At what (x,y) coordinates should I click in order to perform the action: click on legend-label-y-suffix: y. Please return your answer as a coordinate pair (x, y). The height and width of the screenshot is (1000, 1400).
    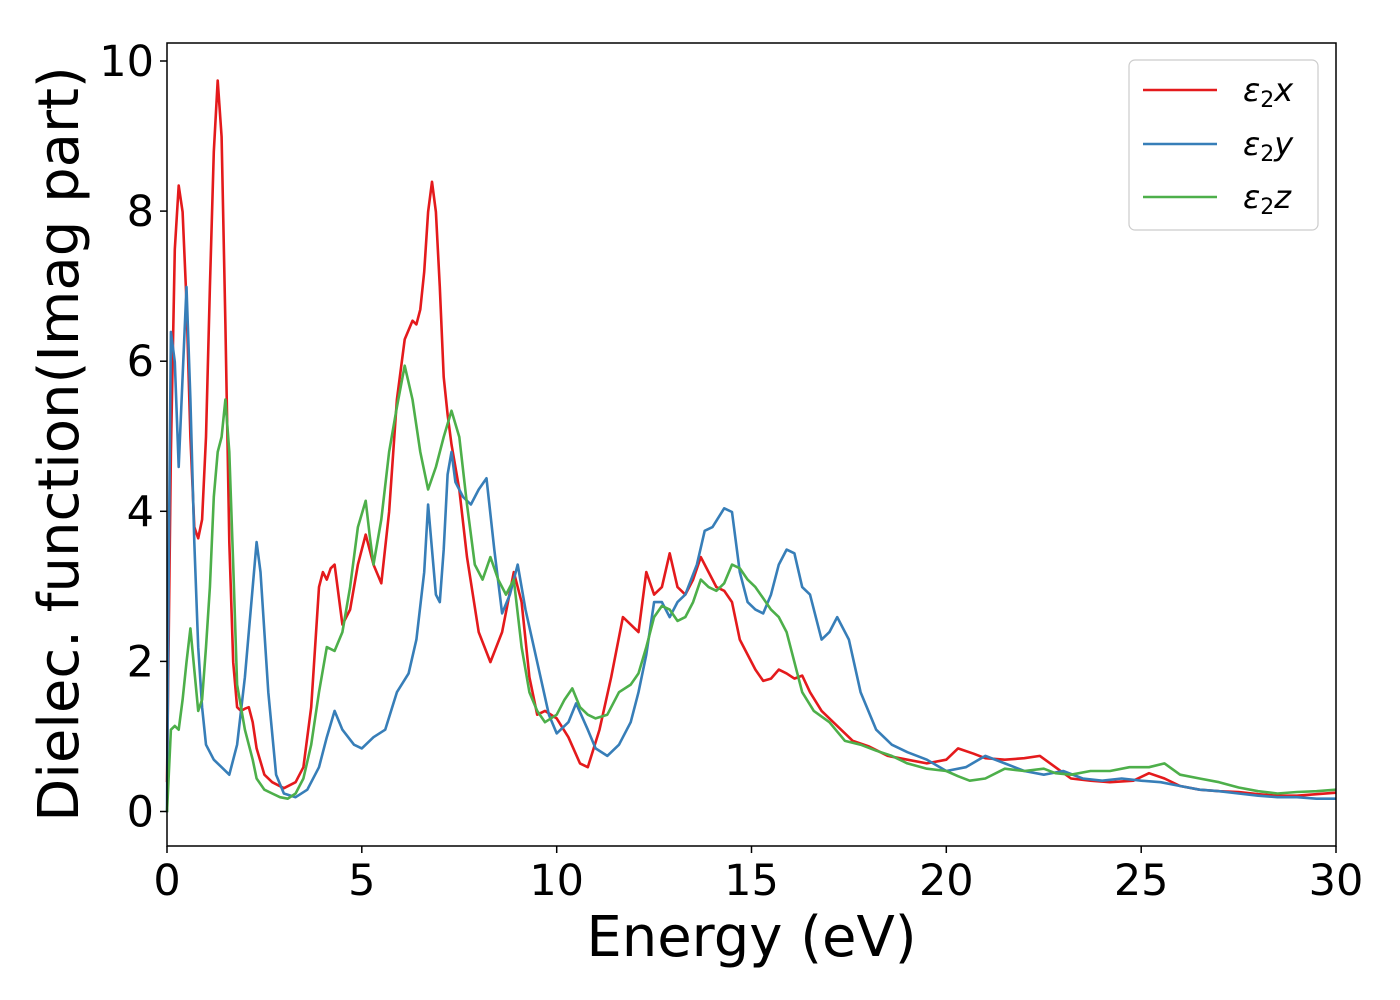
    Looking at the image, I should click on (1283, 144).